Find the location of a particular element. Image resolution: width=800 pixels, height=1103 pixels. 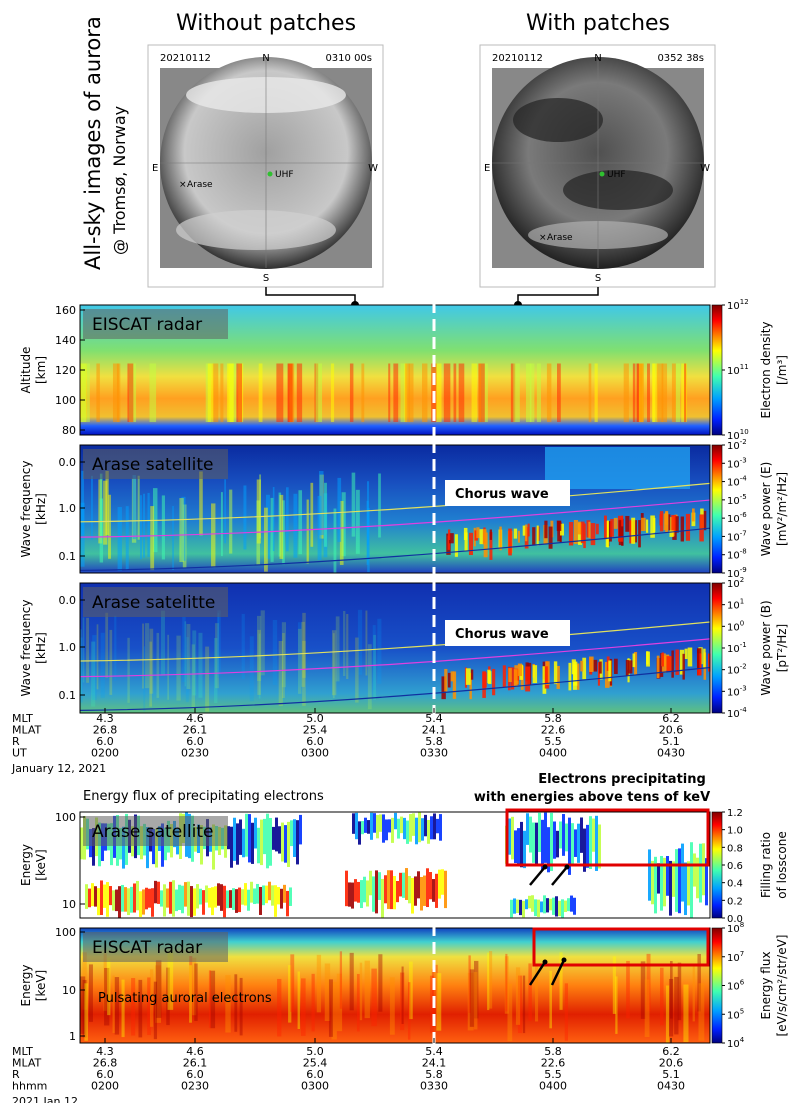

colorbar-tick-label: 10⁻² is located at coordinates (737, 445).